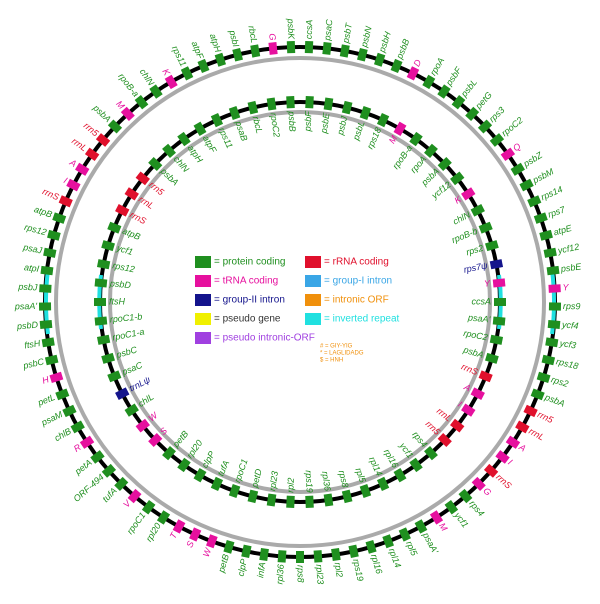 This screenshot has height=604, width=600. Describe the element at coordinates (27, 286) in the screenshot. I see `gene-label: psbJ` at that location.